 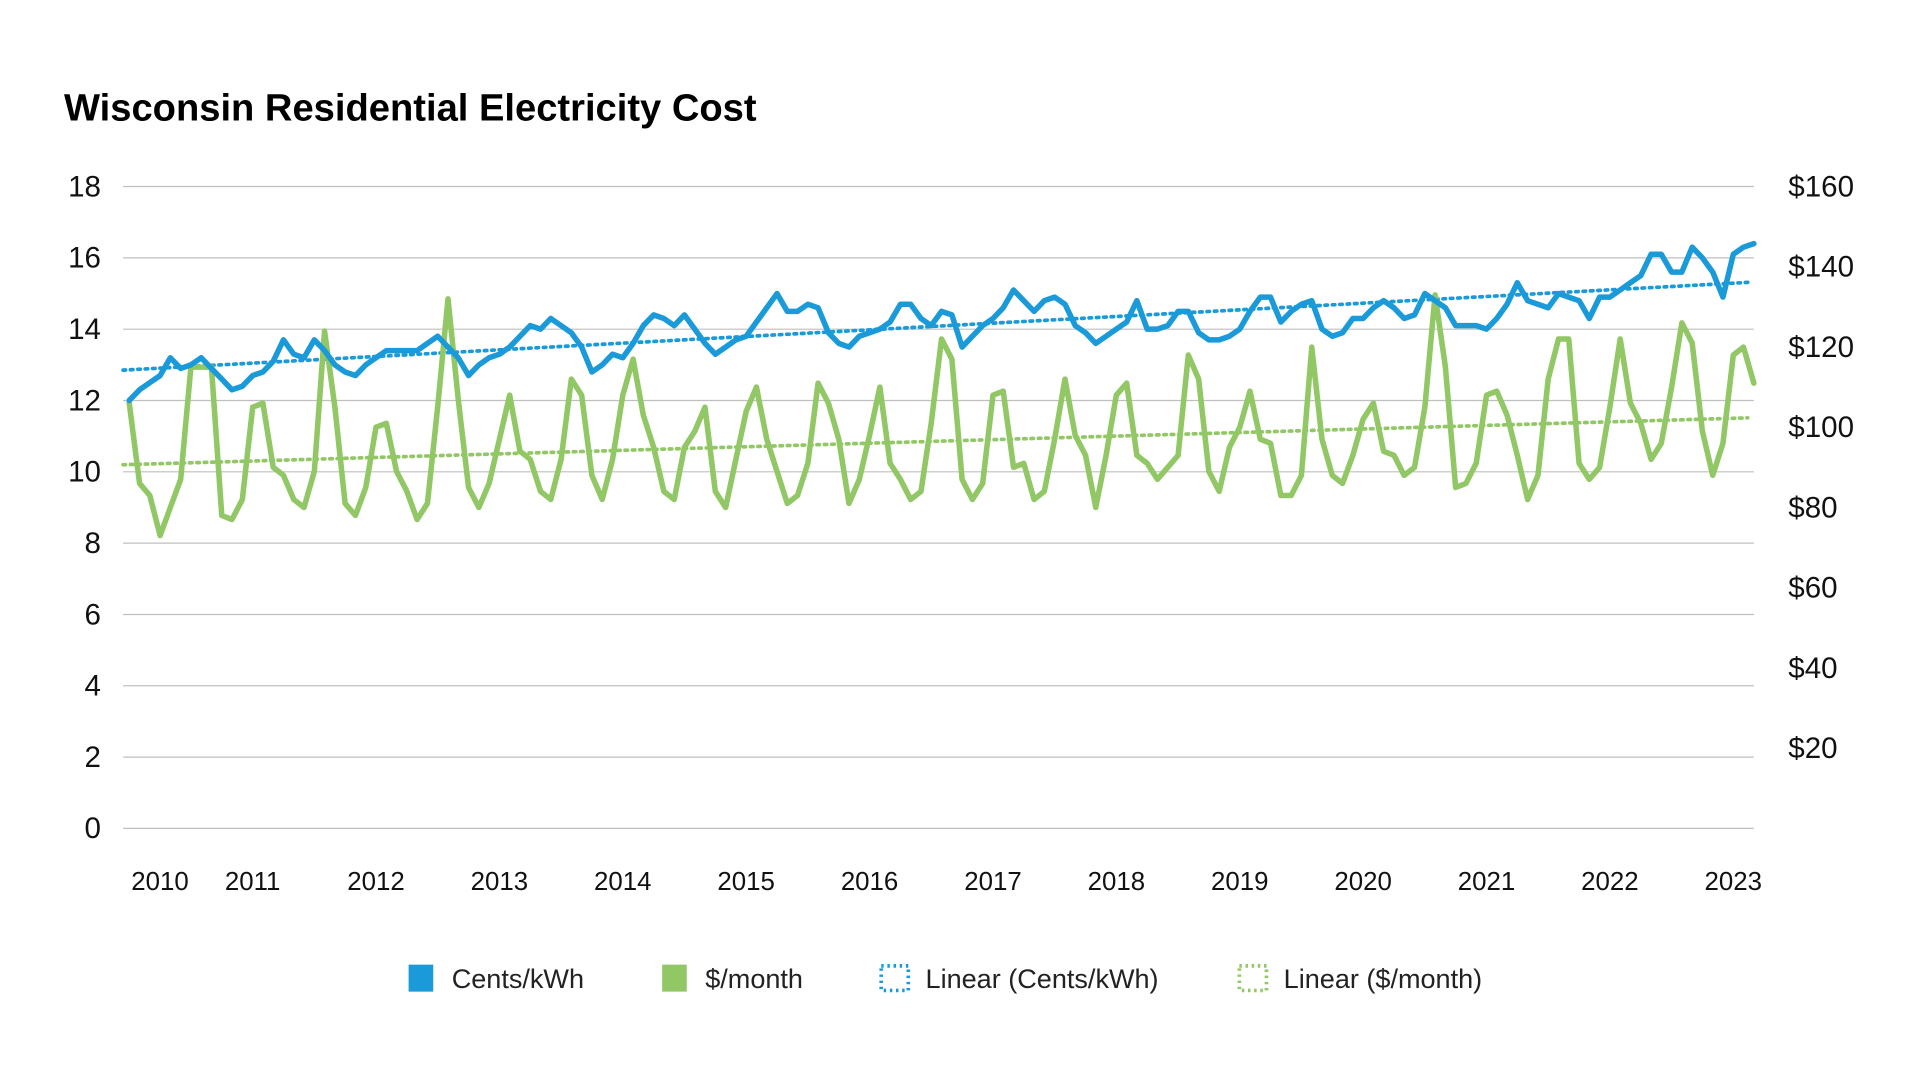 I want to click on x-tick-label: 2020, so click(x=1362, y=882).